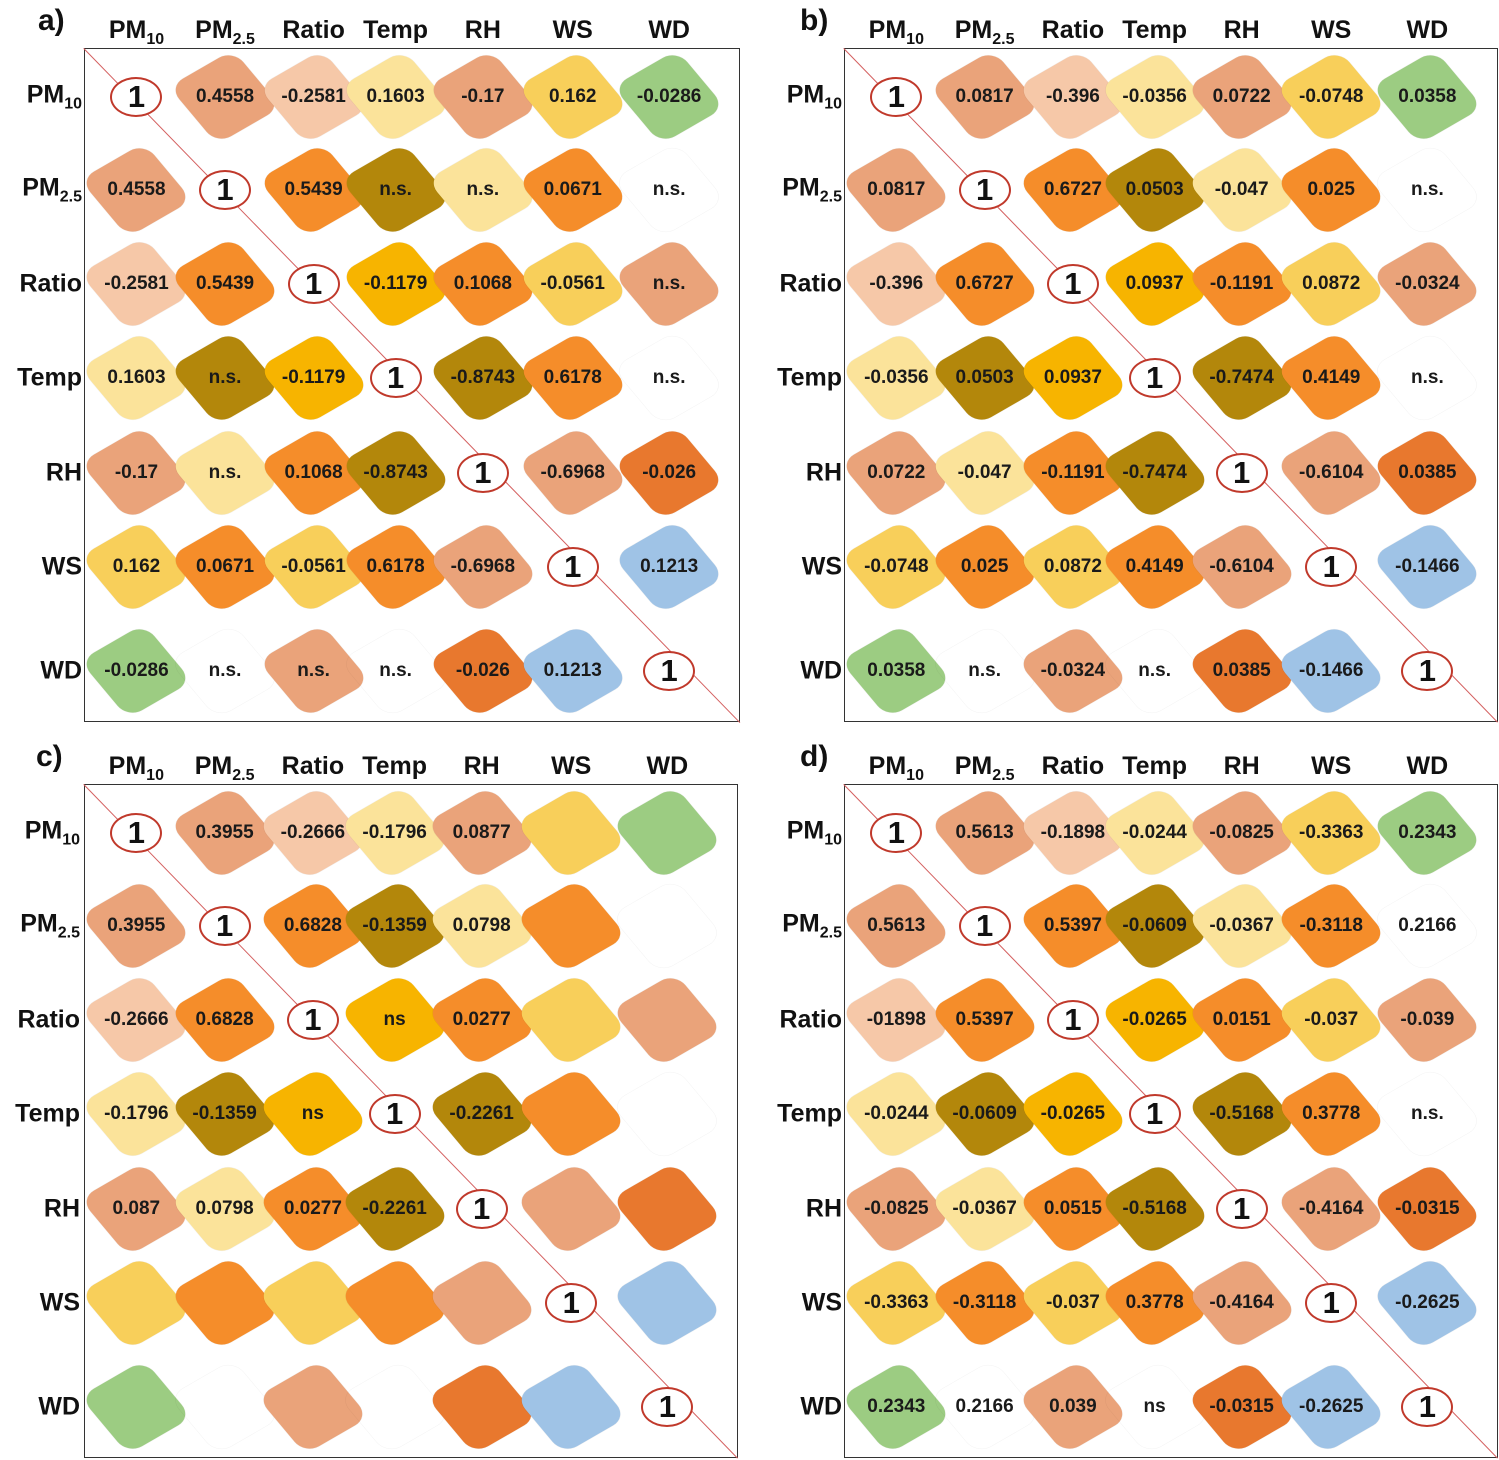 This screenshot has width=1499, height=1460. What do you see at coordinates (225, 566) in the screenshot?
I see `correlation-value: 0.0671` at bounding box center [225, 566].